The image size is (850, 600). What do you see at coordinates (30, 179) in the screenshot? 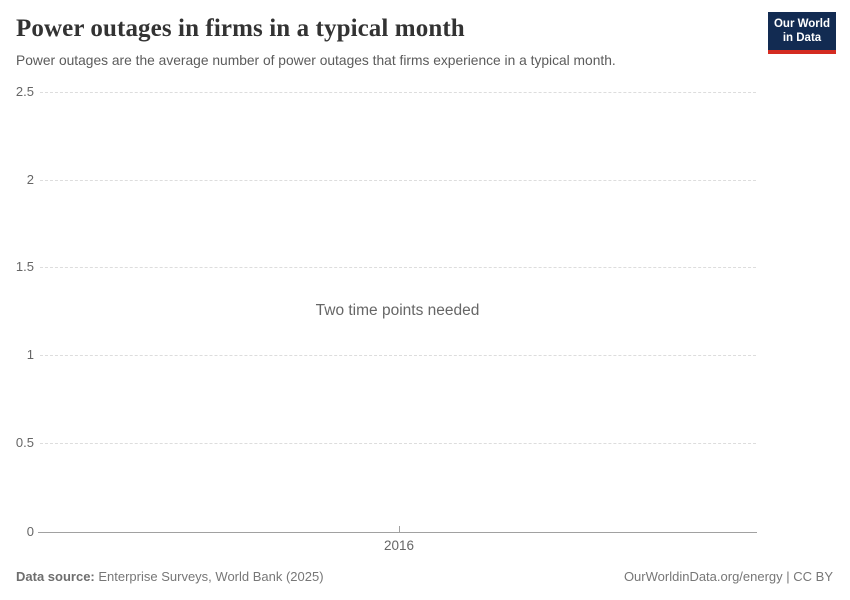
I see `y-axis-tick-label: 2` at bounding box center [30, 179].